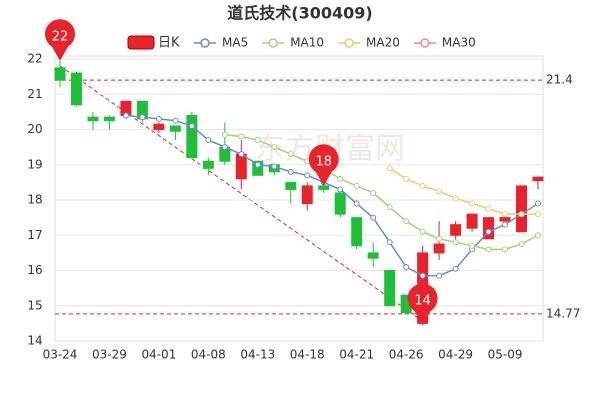  What do you see at coordinates (563, 313) in the screenshot?
I see `reference-label: 14.77` at bounding box center [563, 313].